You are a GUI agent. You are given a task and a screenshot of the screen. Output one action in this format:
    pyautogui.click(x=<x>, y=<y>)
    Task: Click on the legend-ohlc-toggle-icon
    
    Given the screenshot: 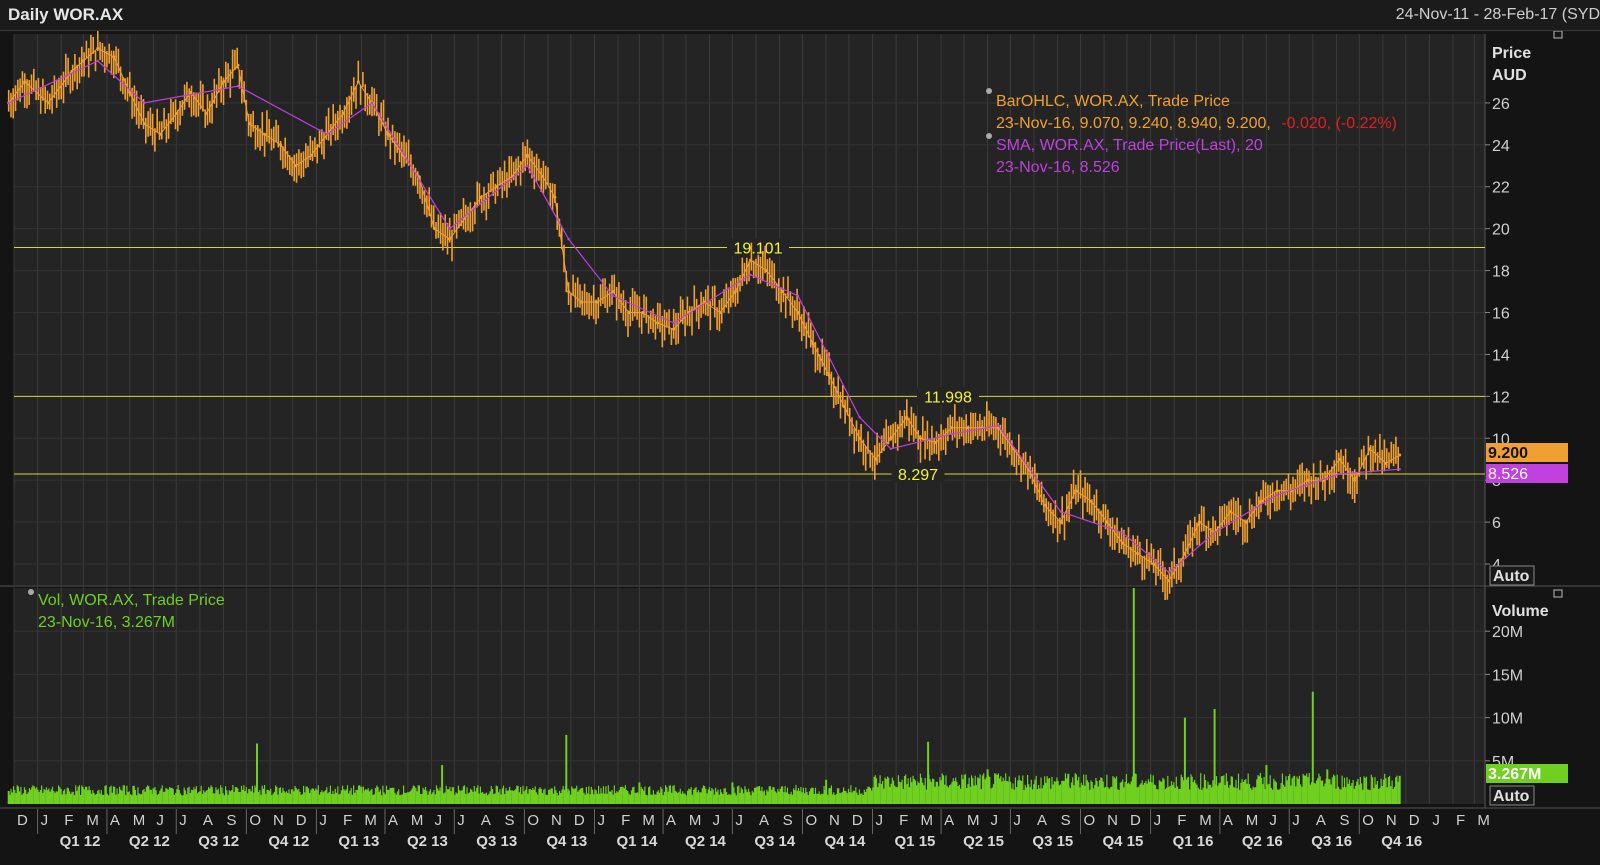 What is the action you would take?
    pyautogui.click(x=989, y=91)
    